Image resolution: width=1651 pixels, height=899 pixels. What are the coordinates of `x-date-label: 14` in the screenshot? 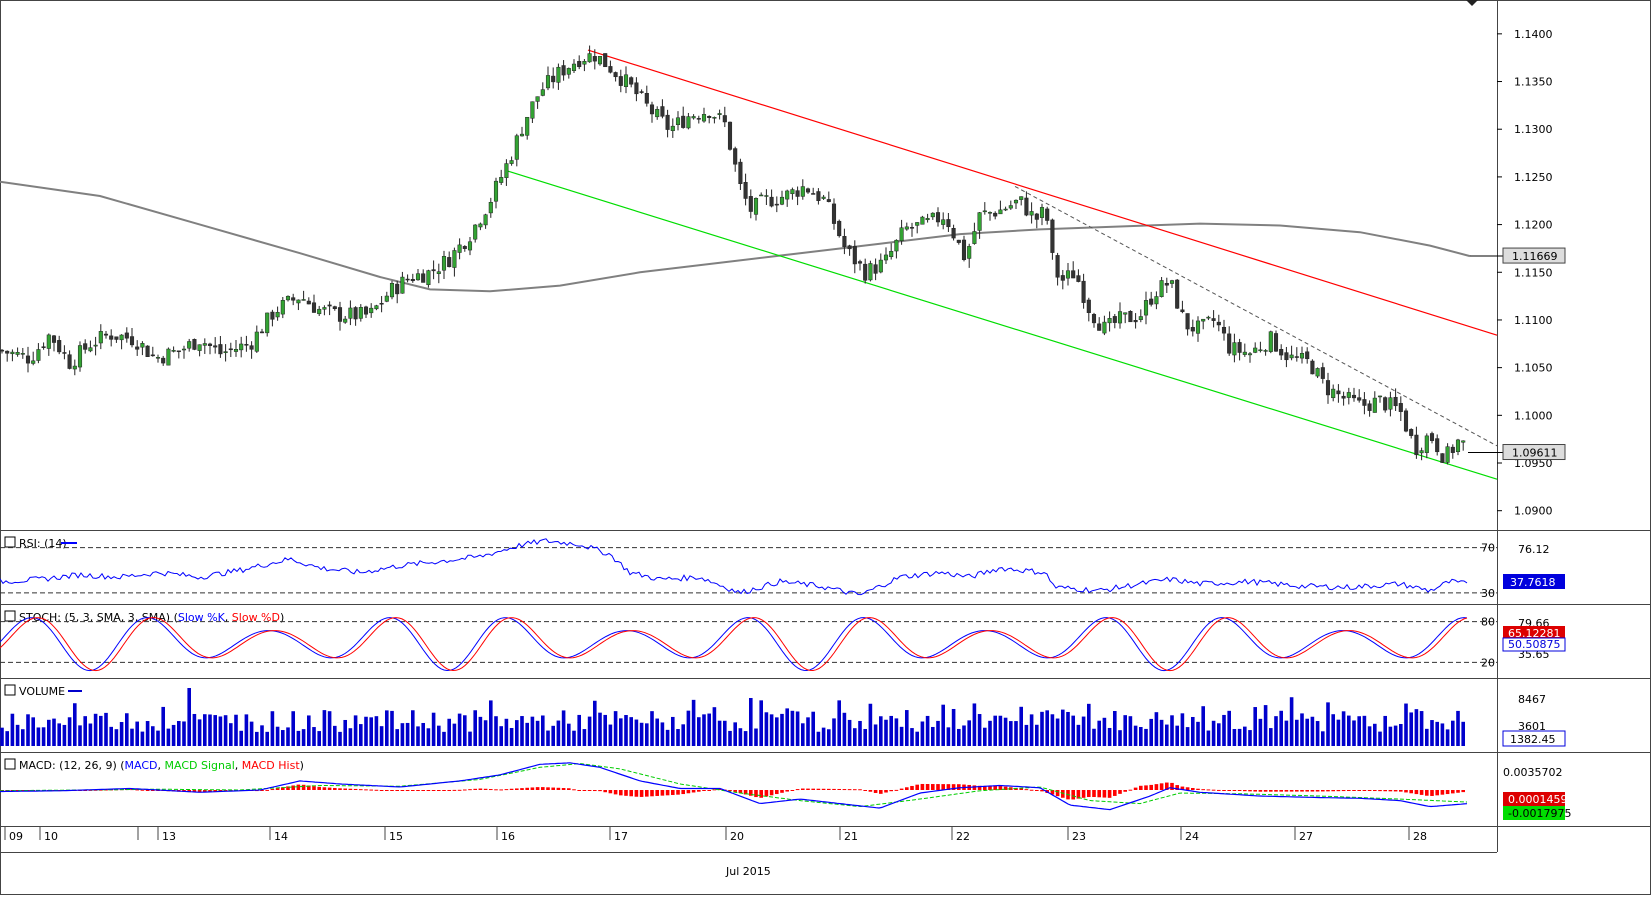 It's located at (281, 836).